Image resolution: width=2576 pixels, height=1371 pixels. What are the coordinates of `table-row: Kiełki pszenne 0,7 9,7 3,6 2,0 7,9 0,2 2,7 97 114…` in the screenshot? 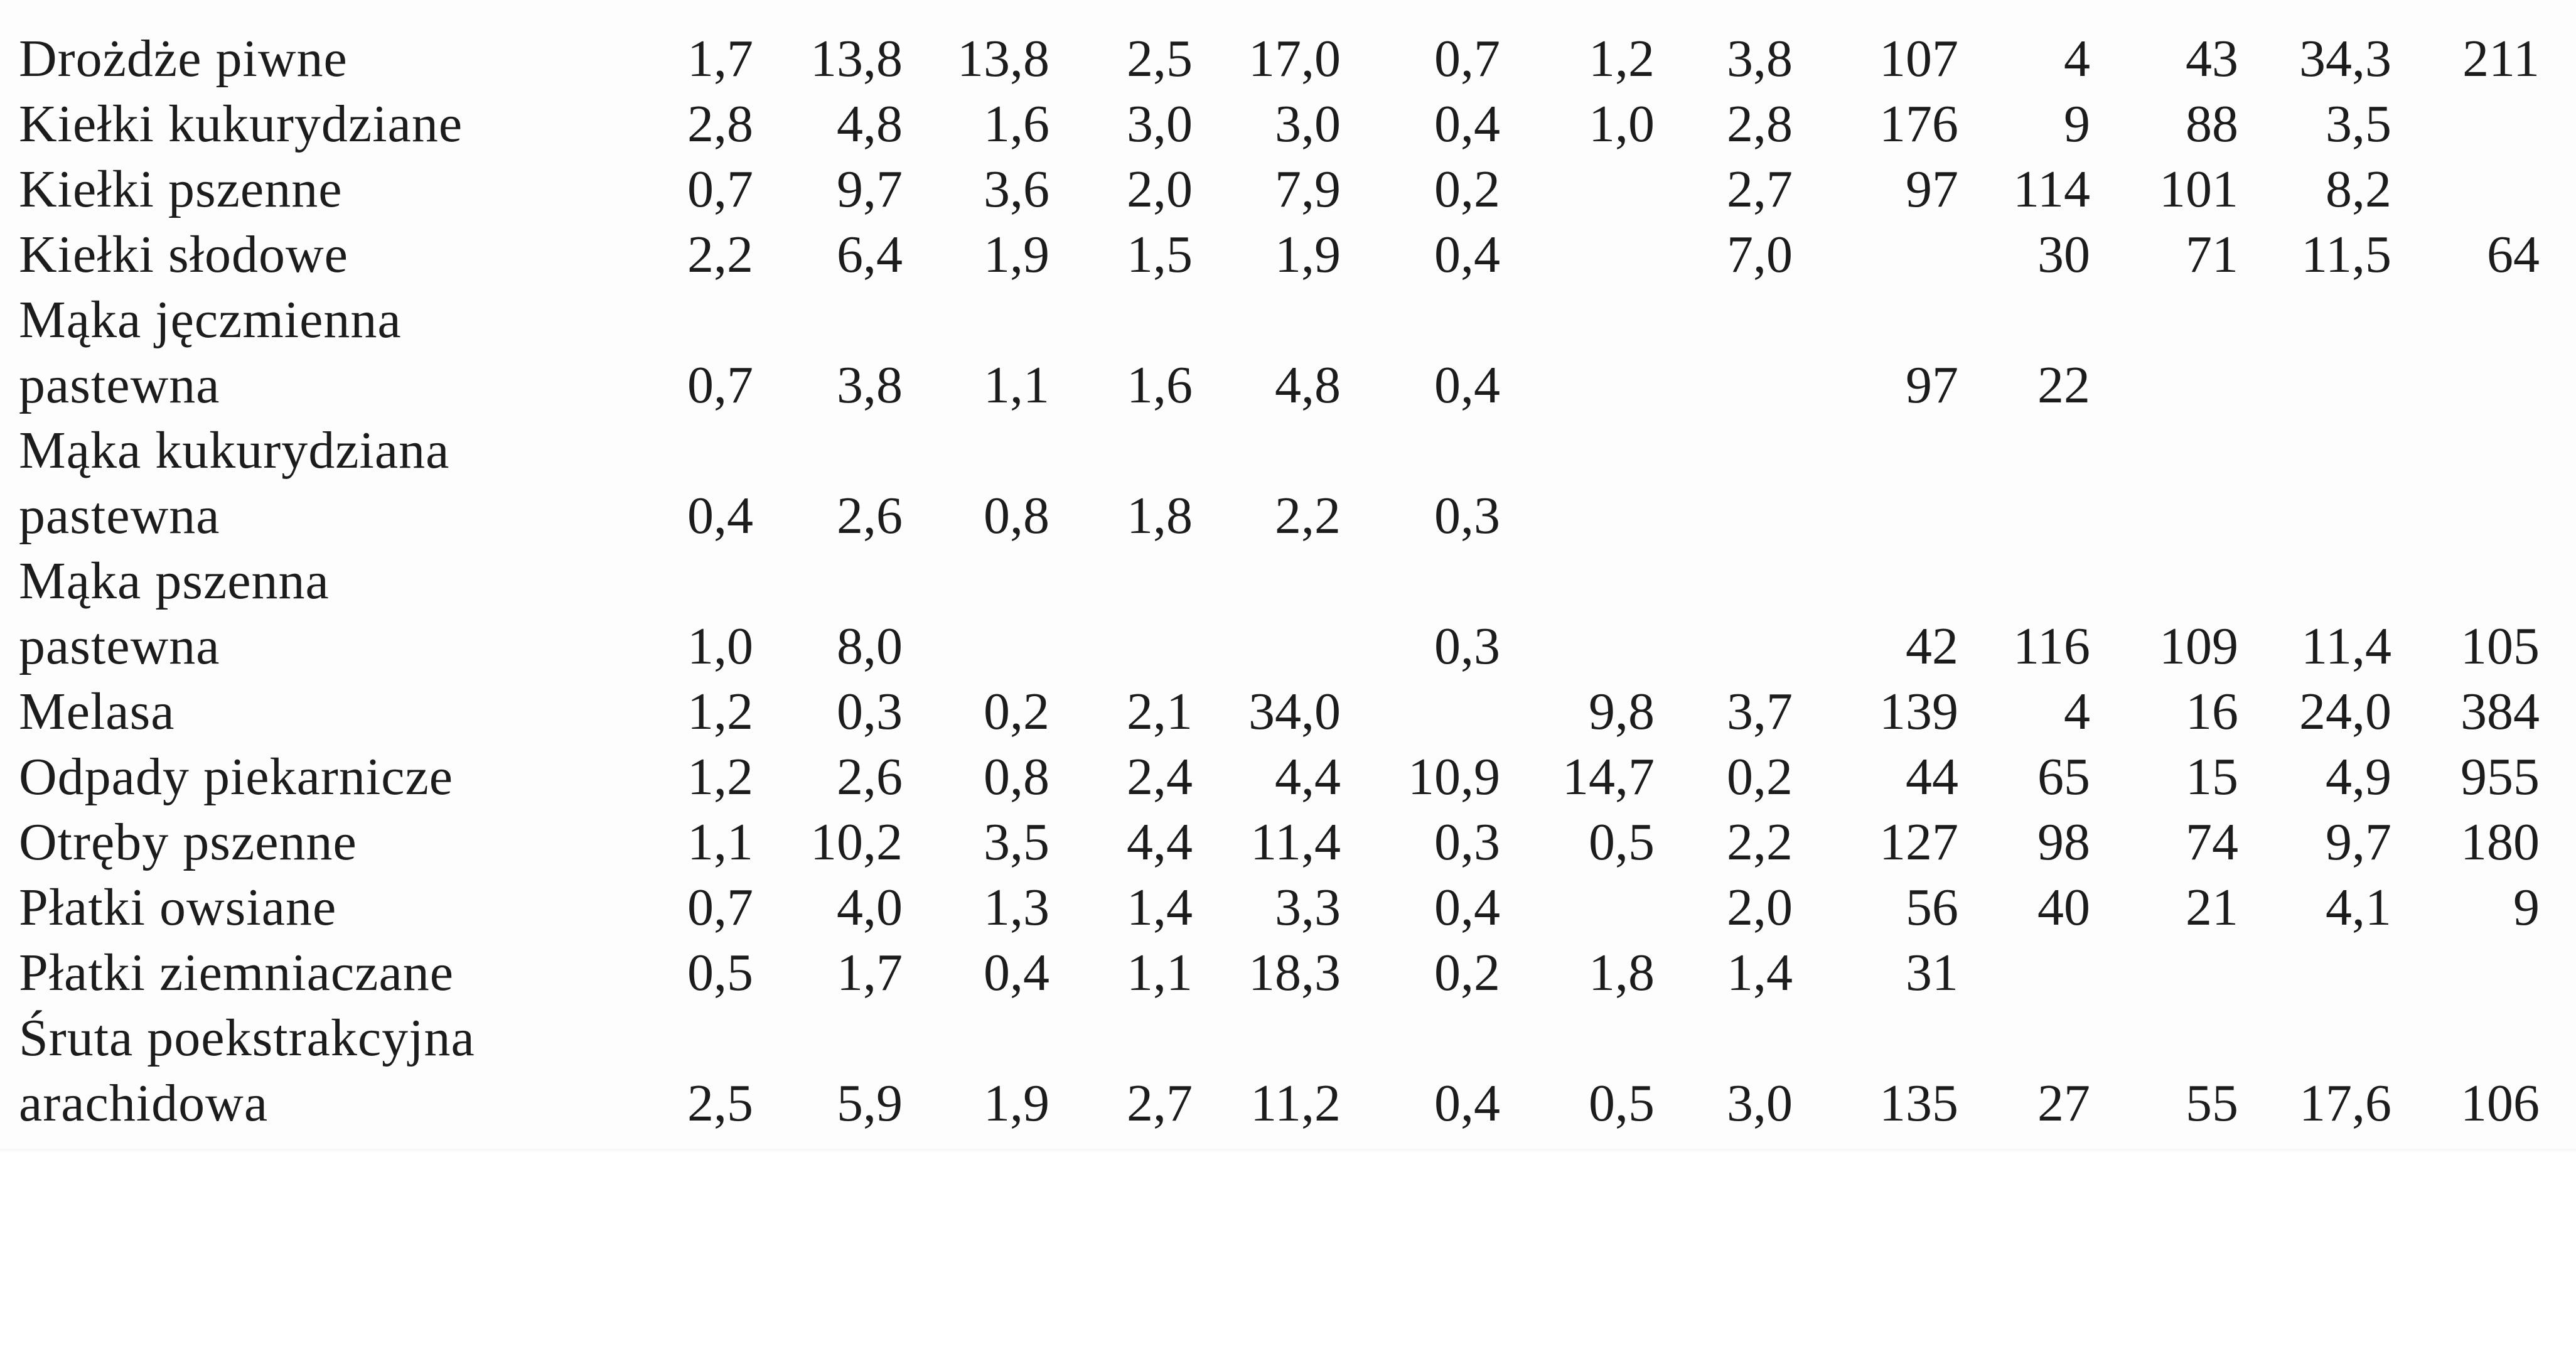 It's located at (1288, 189).